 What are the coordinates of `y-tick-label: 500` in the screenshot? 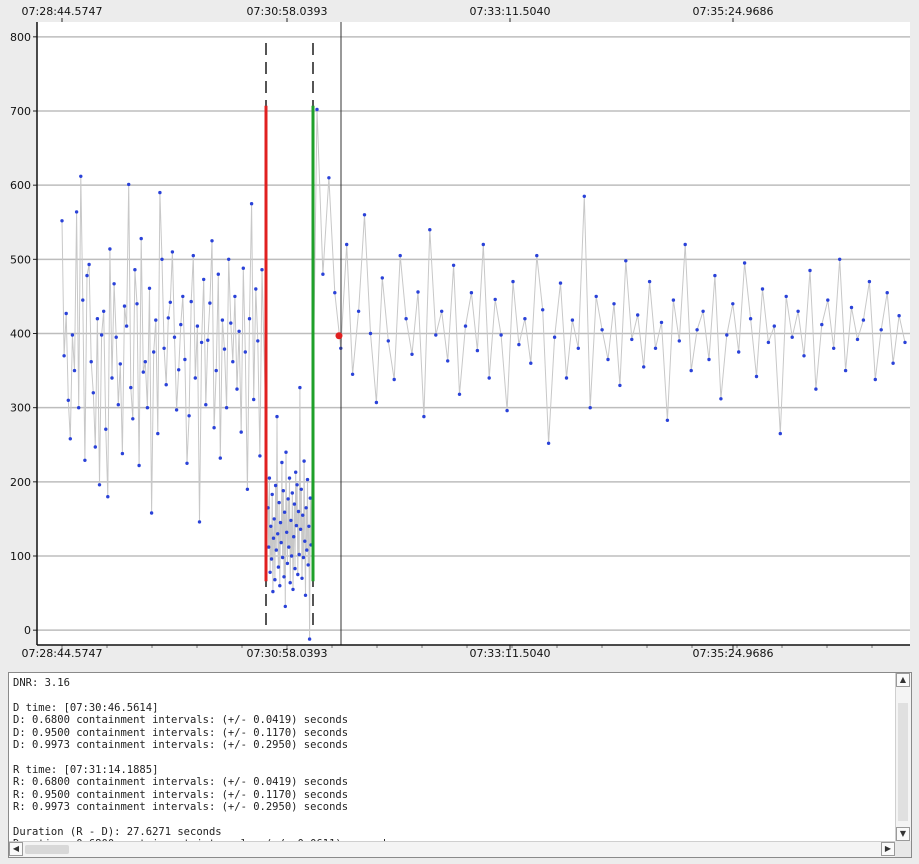 It's located at (20, 259).